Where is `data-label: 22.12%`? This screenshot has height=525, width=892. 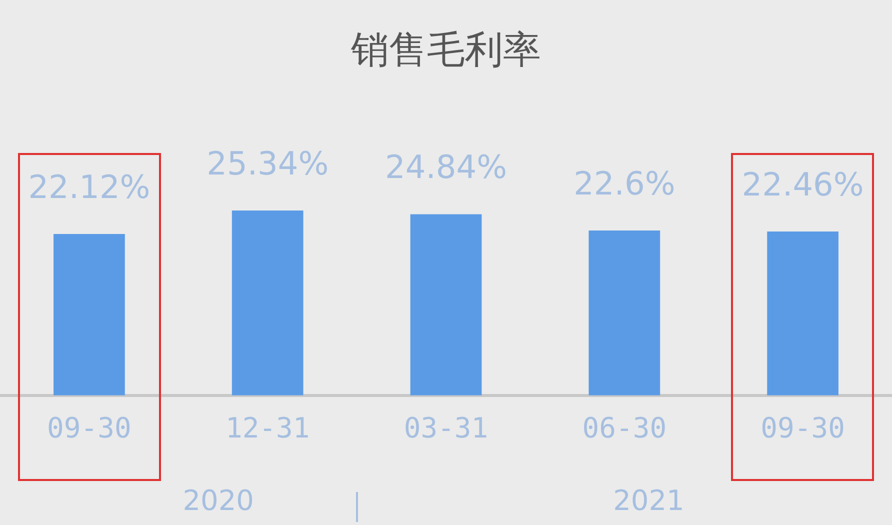 data-label: 22.12% is located at coordinates (89, 187).